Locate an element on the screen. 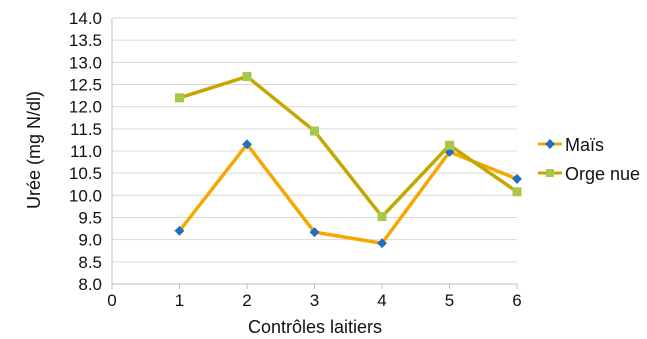 The image size is (647, 339). y-axis-title: Urée (mg N/dl) is located at coordinates (34, 150).